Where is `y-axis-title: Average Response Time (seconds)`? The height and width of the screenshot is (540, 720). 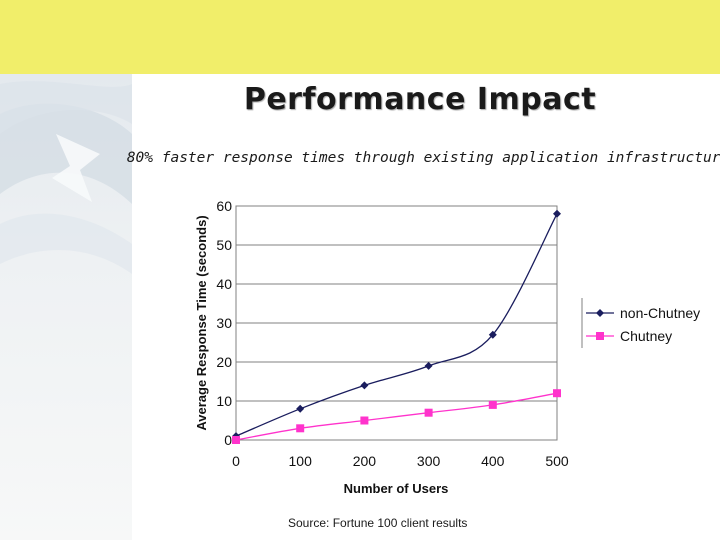 y-axis-title: Average Response Time (seconds) is located at coordinates (201, 322).